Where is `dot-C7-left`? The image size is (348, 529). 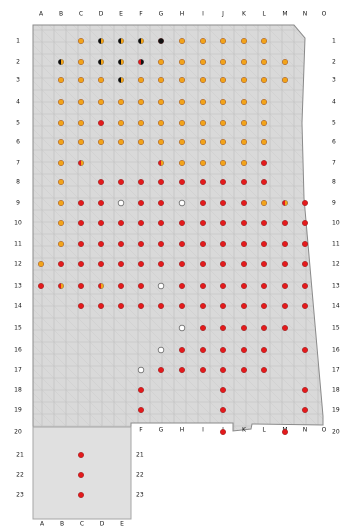 dot-C7-left is located at coordinates (79, 163).